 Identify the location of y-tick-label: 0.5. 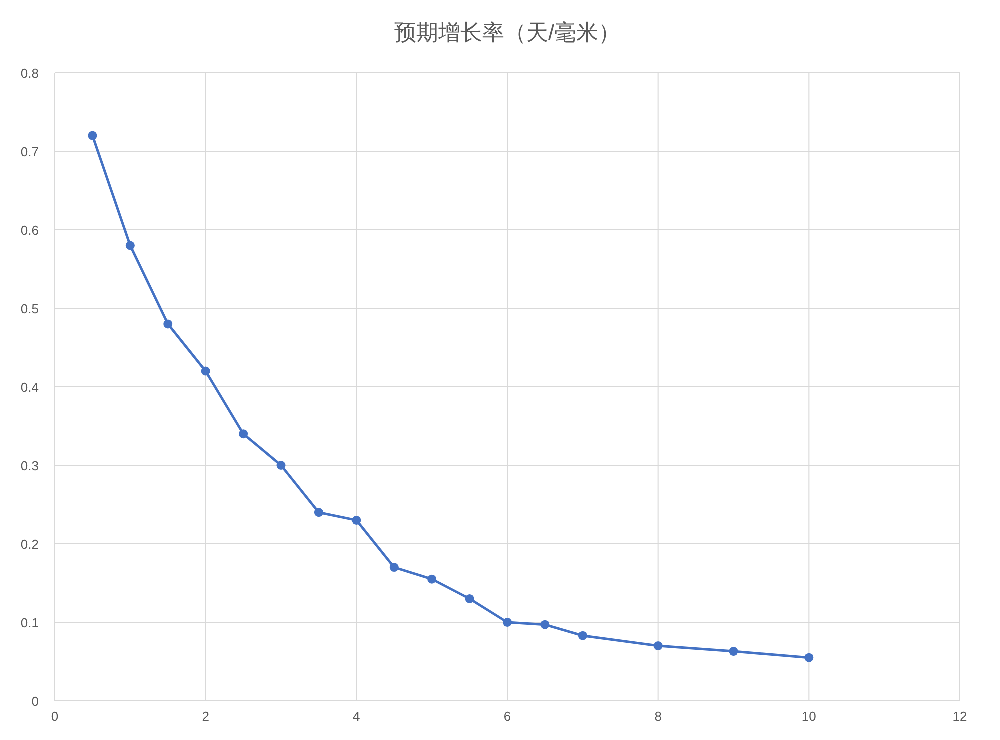
(29, 309).